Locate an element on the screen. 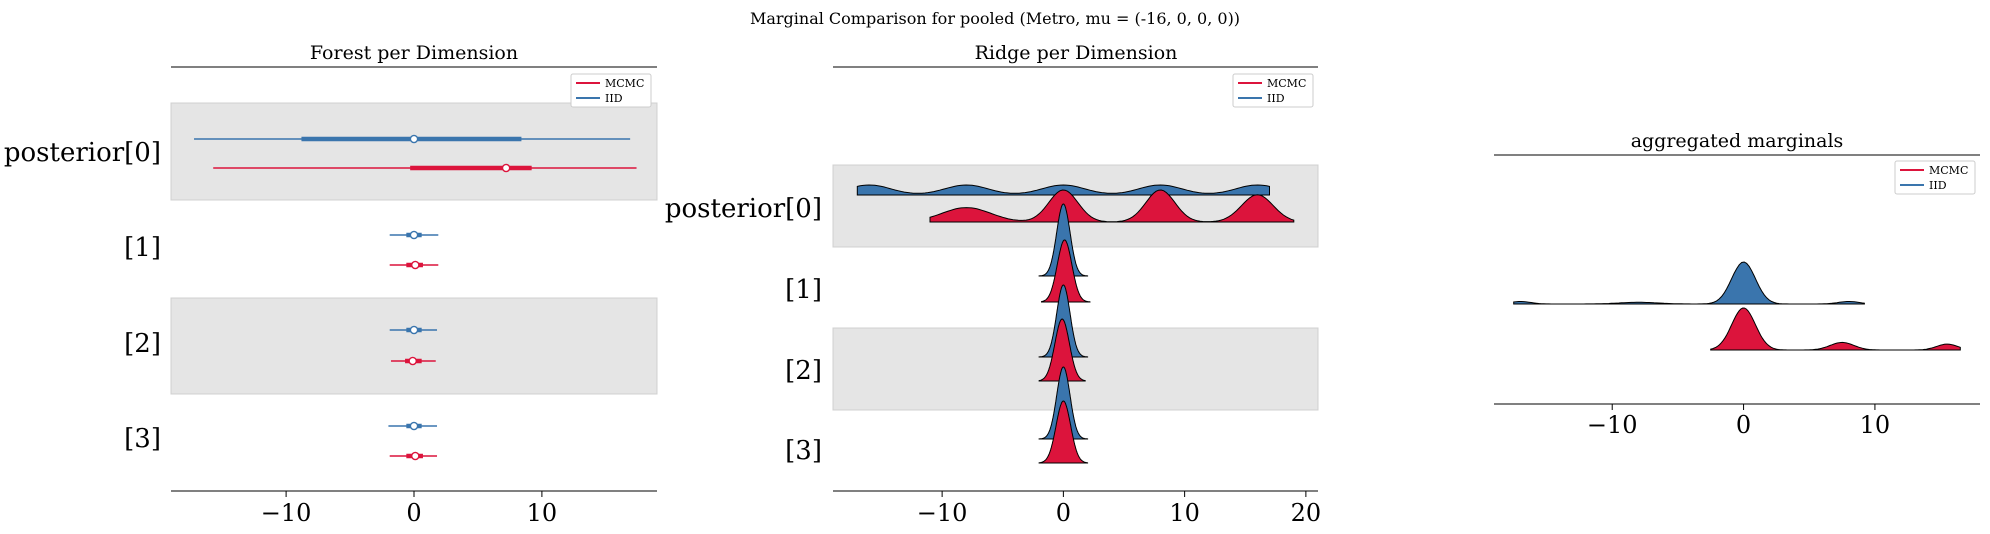  forest-legend: MCMC IID is located at coordinates (611, 90).